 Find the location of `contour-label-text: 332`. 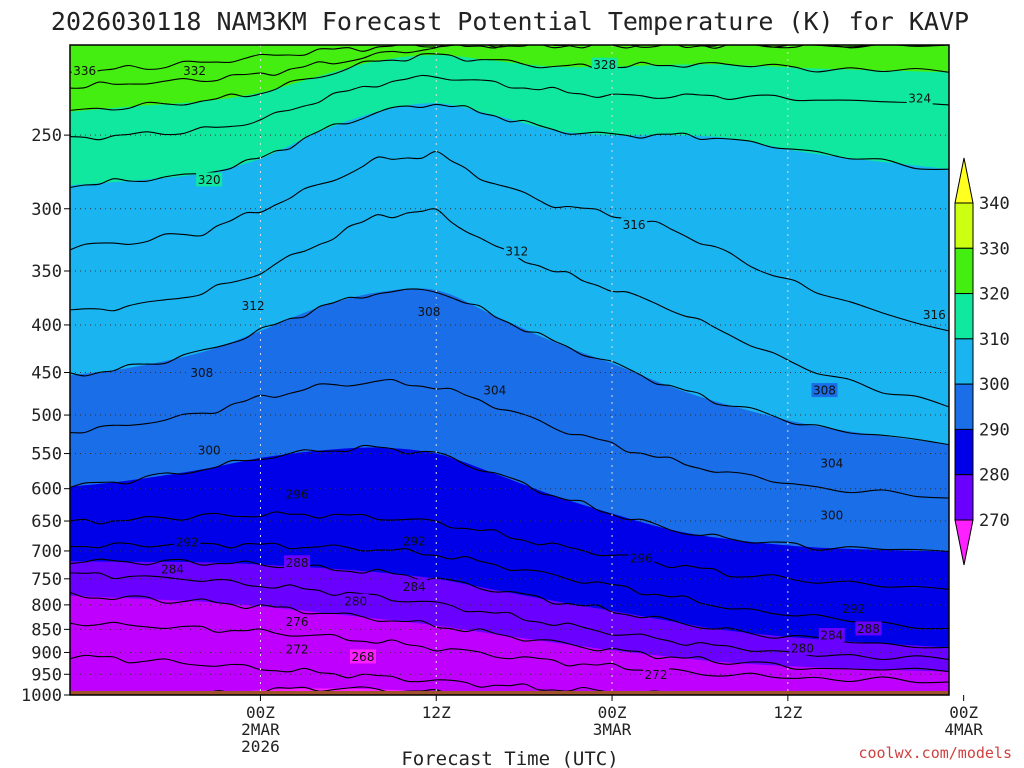

contour-label-text: 332 is located at coordinates (194, 71).